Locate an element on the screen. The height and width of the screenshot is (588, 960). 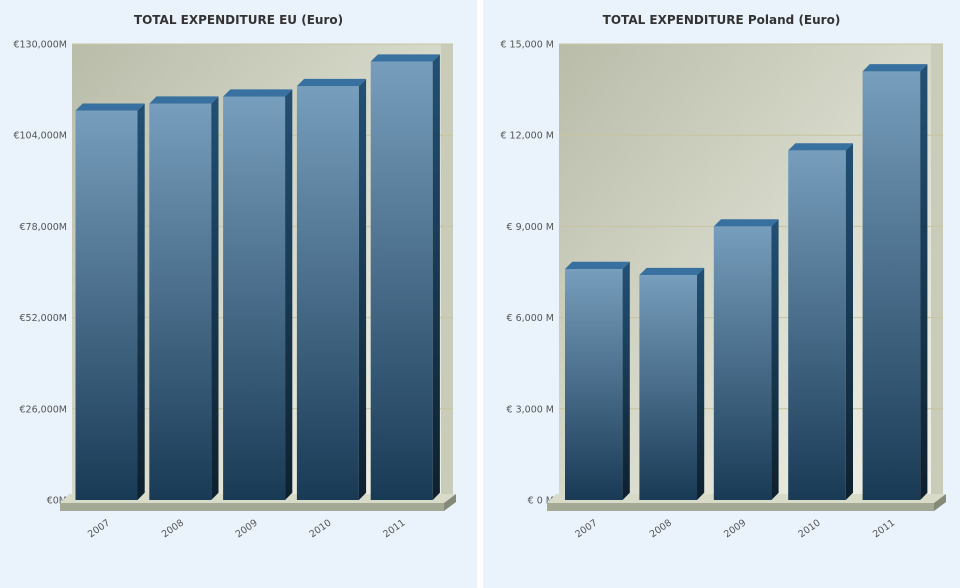
y-tick-label: €104,000M is located at coordinates (40, 136).